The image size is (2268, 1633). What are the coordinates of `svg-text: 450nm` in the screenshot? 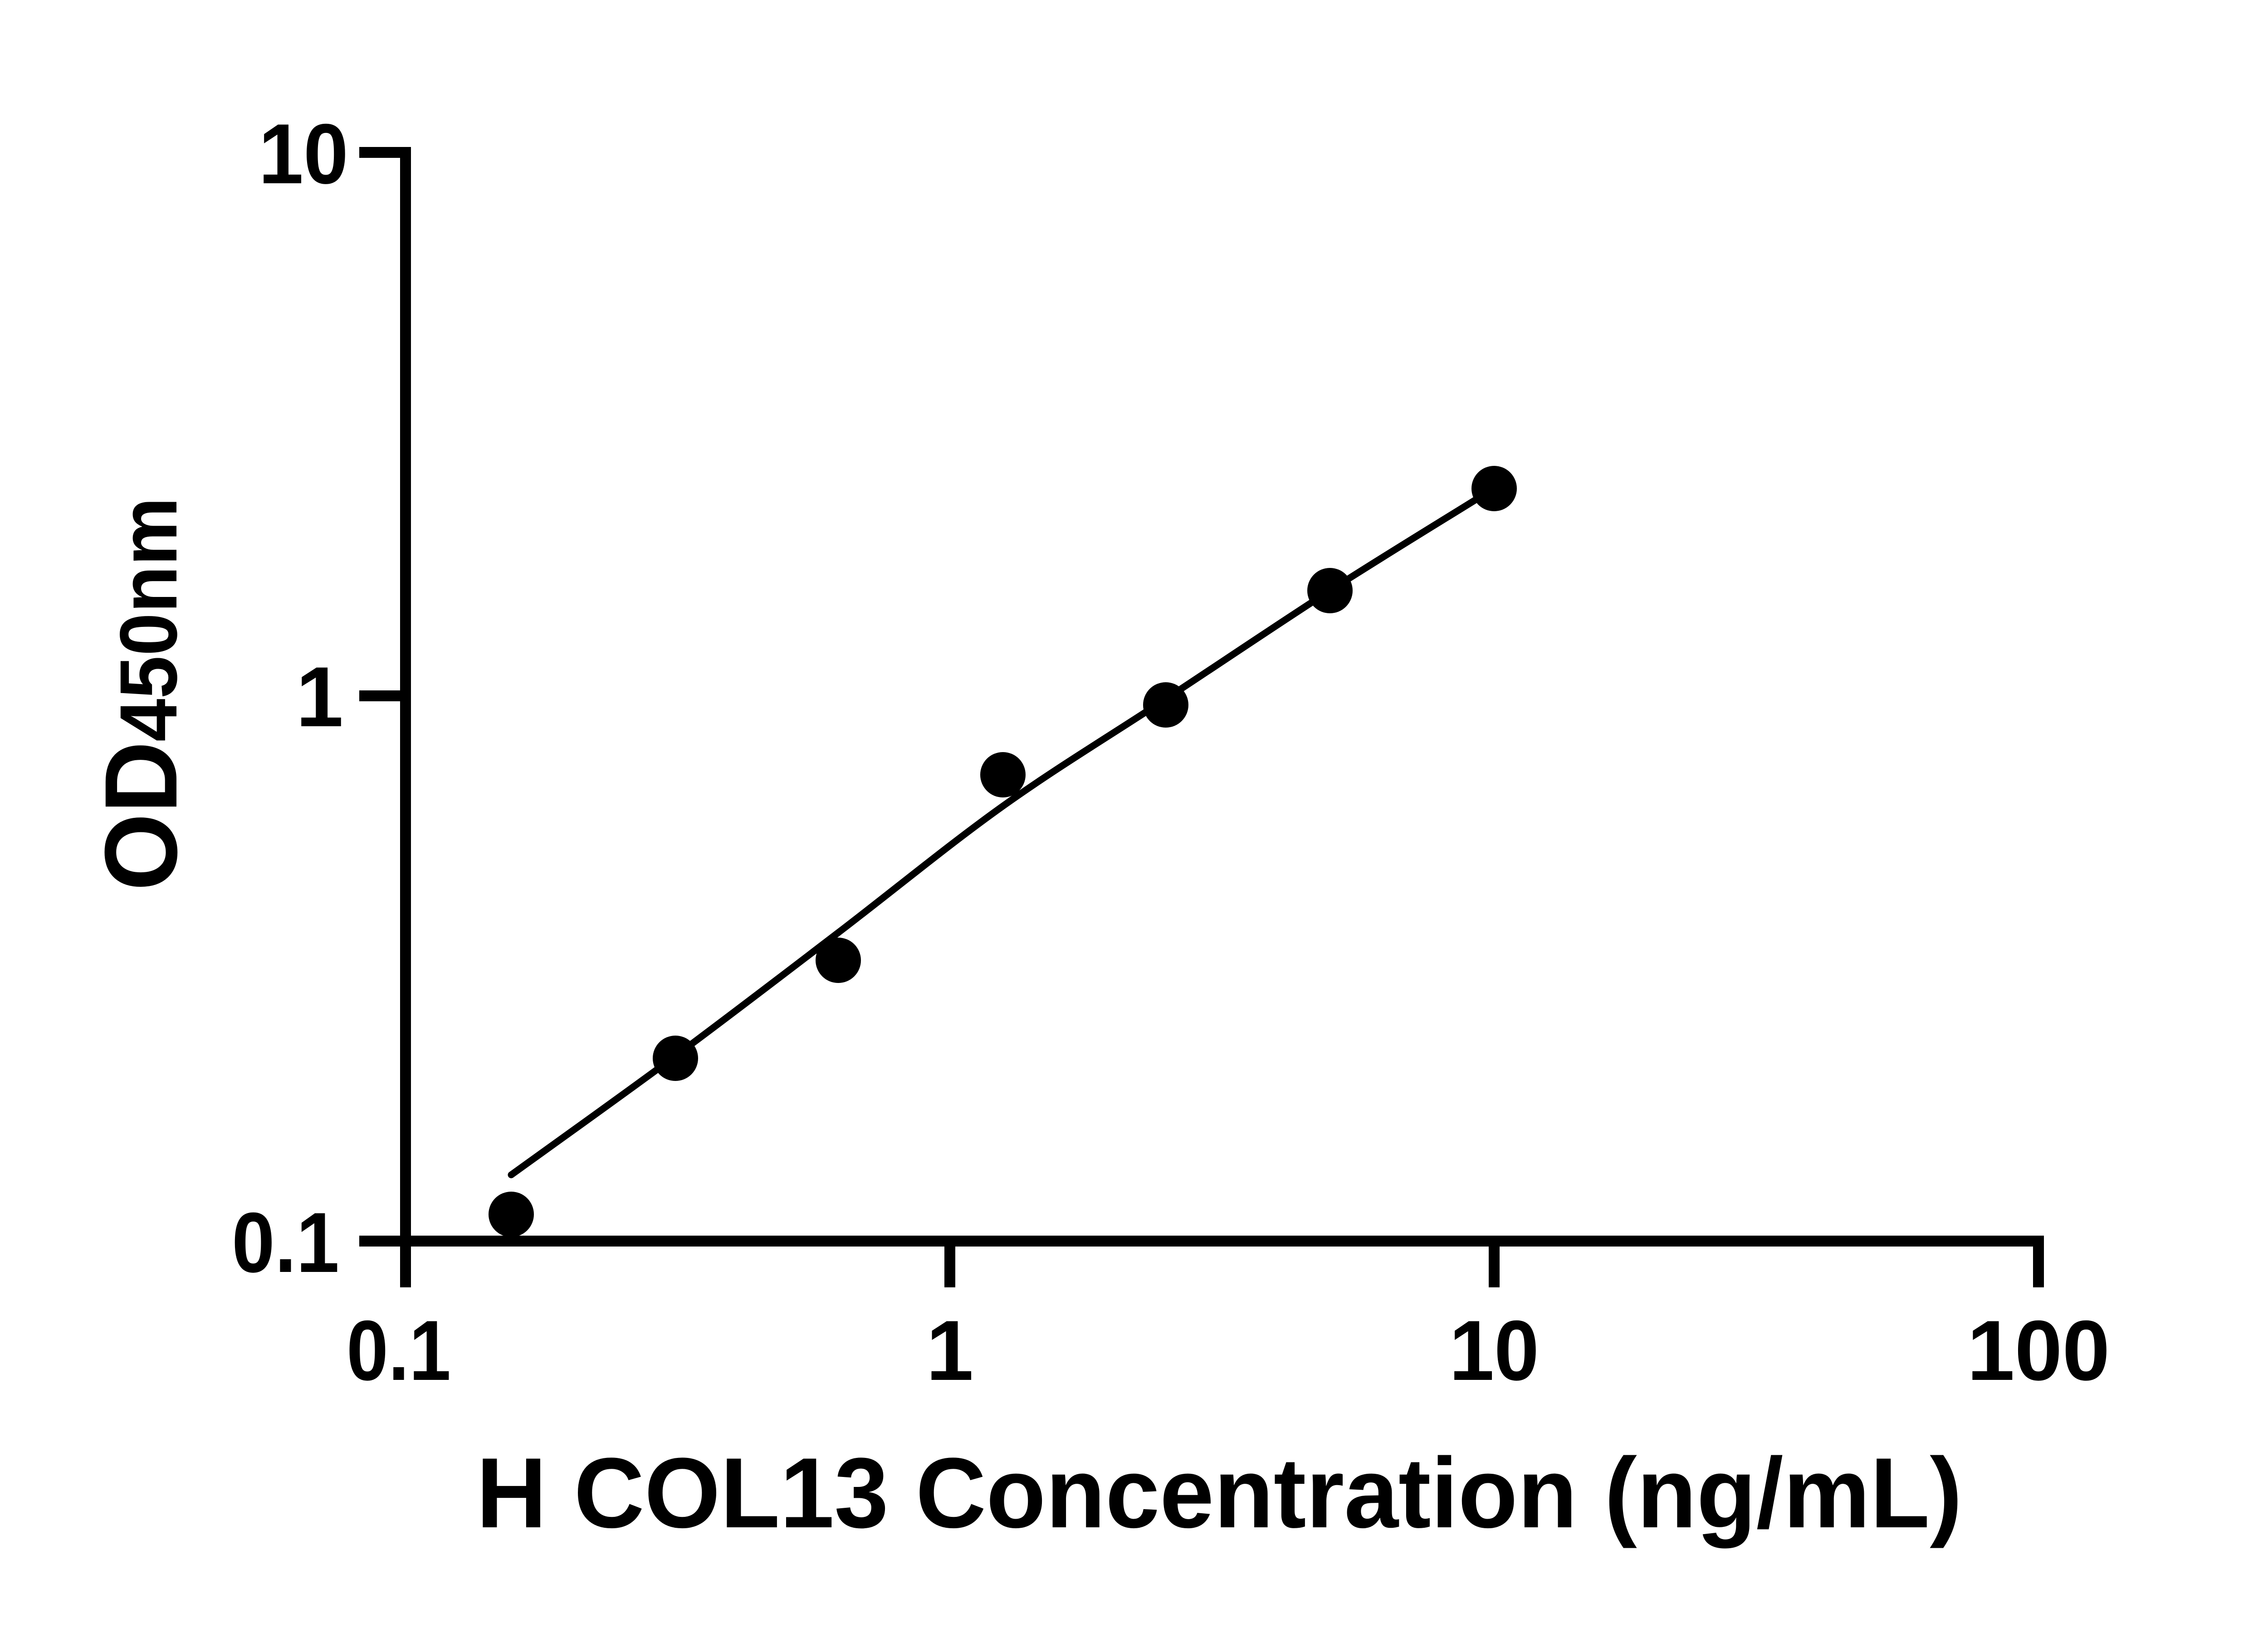 It's located at (148, 619).